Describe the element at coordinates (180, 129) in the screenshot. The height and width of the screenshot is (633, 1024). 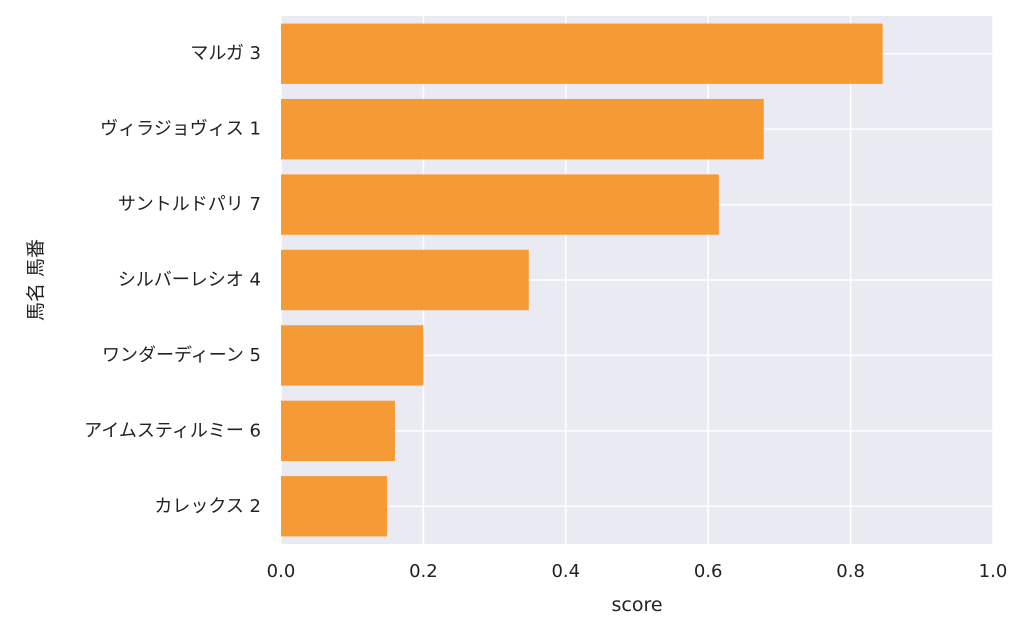
I see `y-tick-label: ヴィラジョヴィス 1` at that location.